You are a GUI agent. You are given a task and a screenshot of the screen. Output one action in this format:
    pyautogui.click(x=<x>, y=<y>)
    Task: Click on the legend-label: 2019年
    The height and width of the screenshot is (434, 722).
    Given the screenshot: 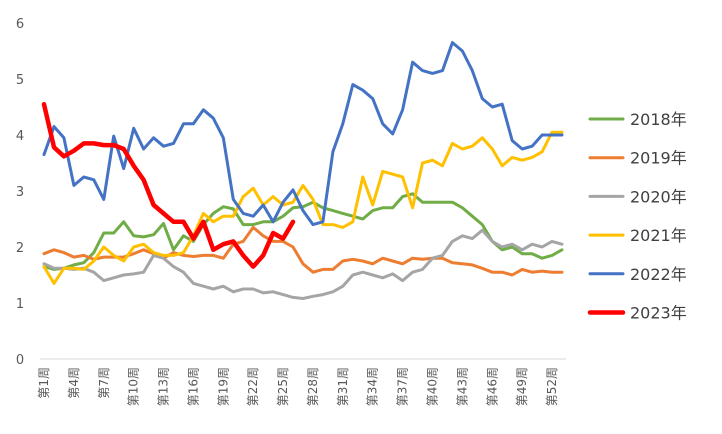 What is the action you would take?
    pyautogui.click(x=658, y=158)
    